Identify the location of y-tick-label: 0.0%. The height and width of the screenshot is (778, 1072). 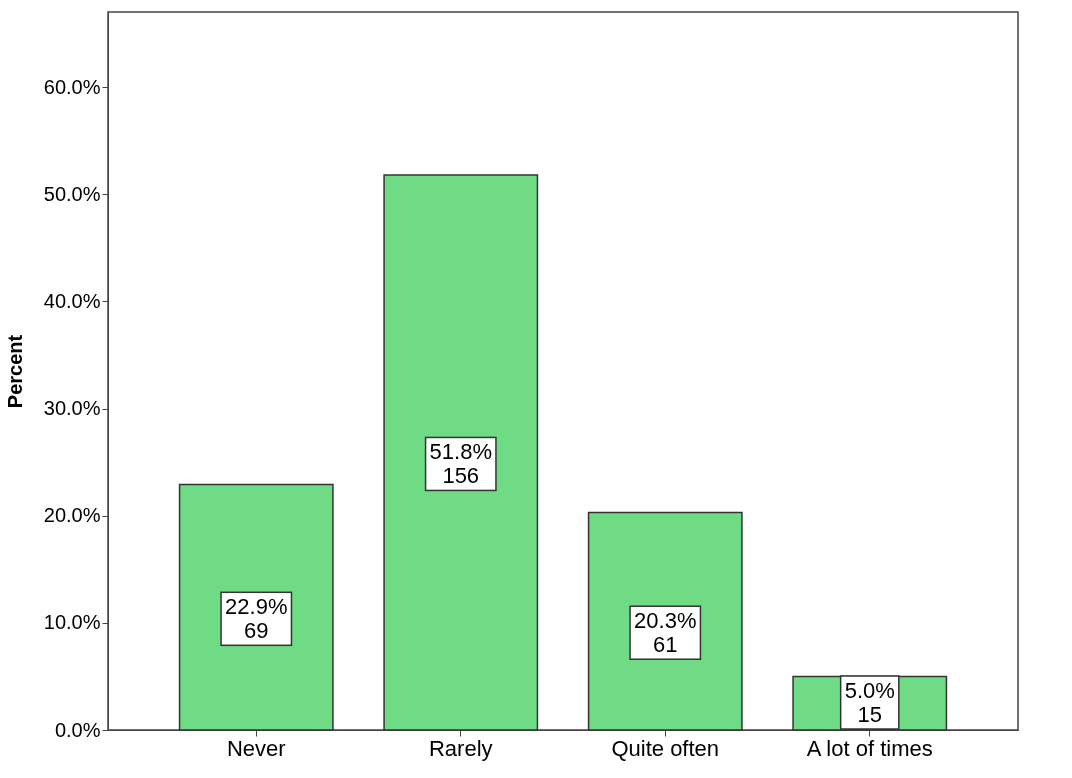
(77, 729).